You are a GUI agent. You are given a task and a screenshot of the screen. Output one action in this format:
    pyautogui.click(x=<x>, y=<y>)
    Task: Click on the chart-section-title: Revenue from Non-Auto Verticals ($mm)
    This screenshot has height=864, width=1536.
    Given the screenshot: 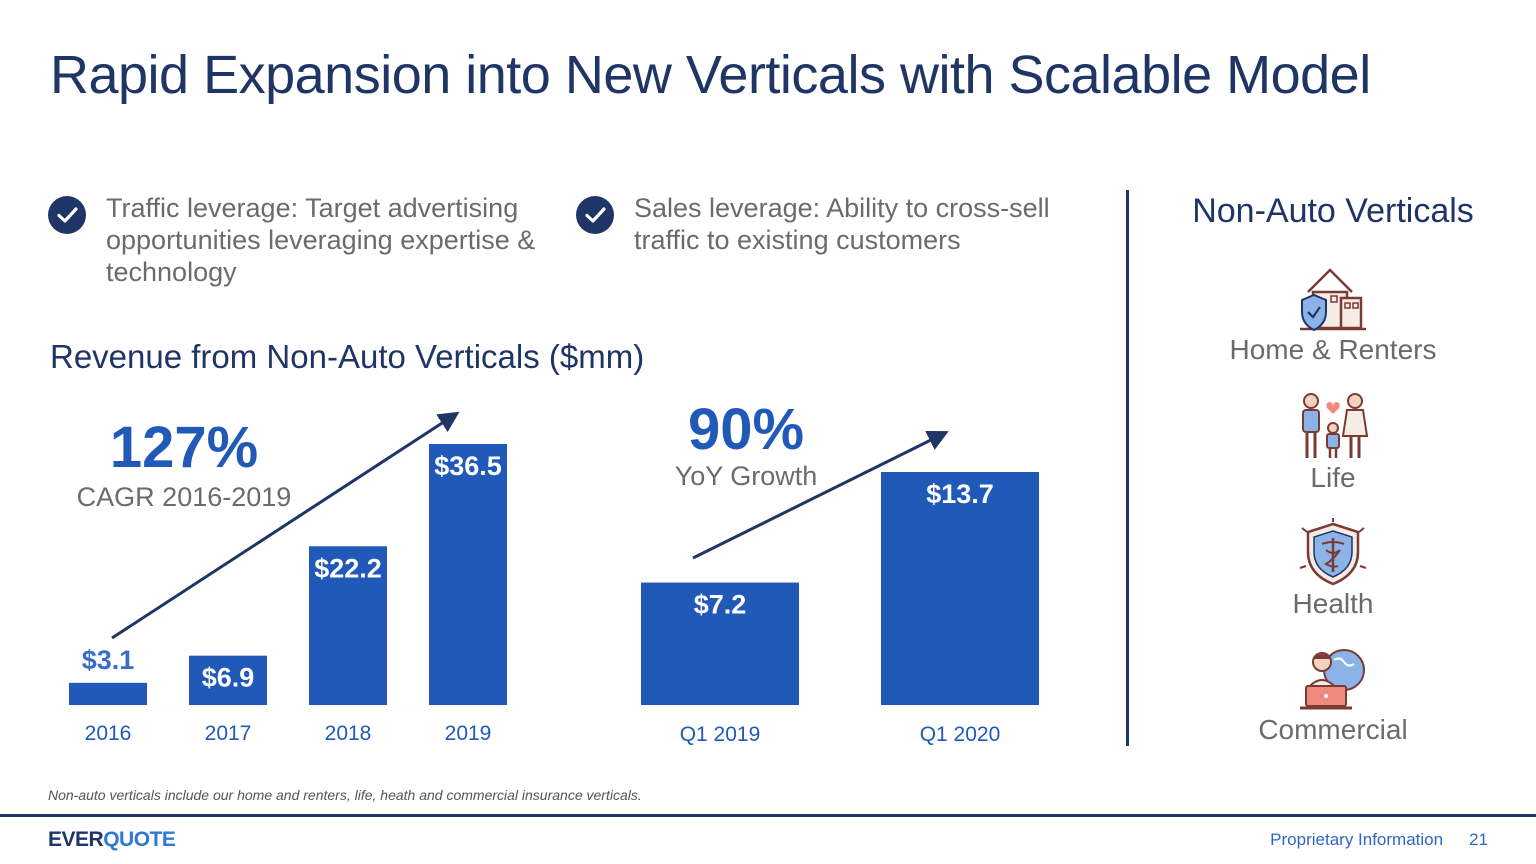 What is the action you would take?
    pyautogui.click(x=347, y=356)
    